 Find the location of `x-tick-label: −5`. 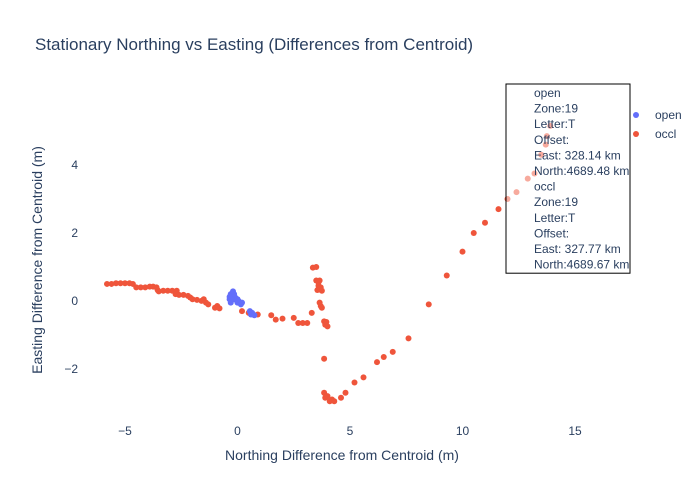

x-tick-label: −5 is located at coordinates (125, 431).